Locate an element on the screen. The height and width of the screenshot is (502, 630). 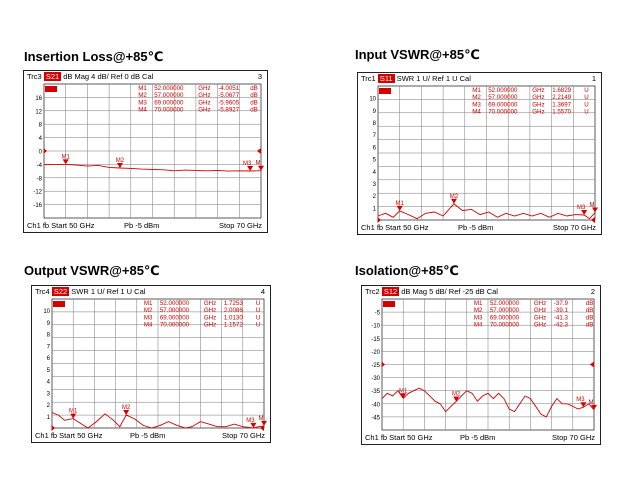
marker-readout: 1.0130 is located at coordinates (233, 317).